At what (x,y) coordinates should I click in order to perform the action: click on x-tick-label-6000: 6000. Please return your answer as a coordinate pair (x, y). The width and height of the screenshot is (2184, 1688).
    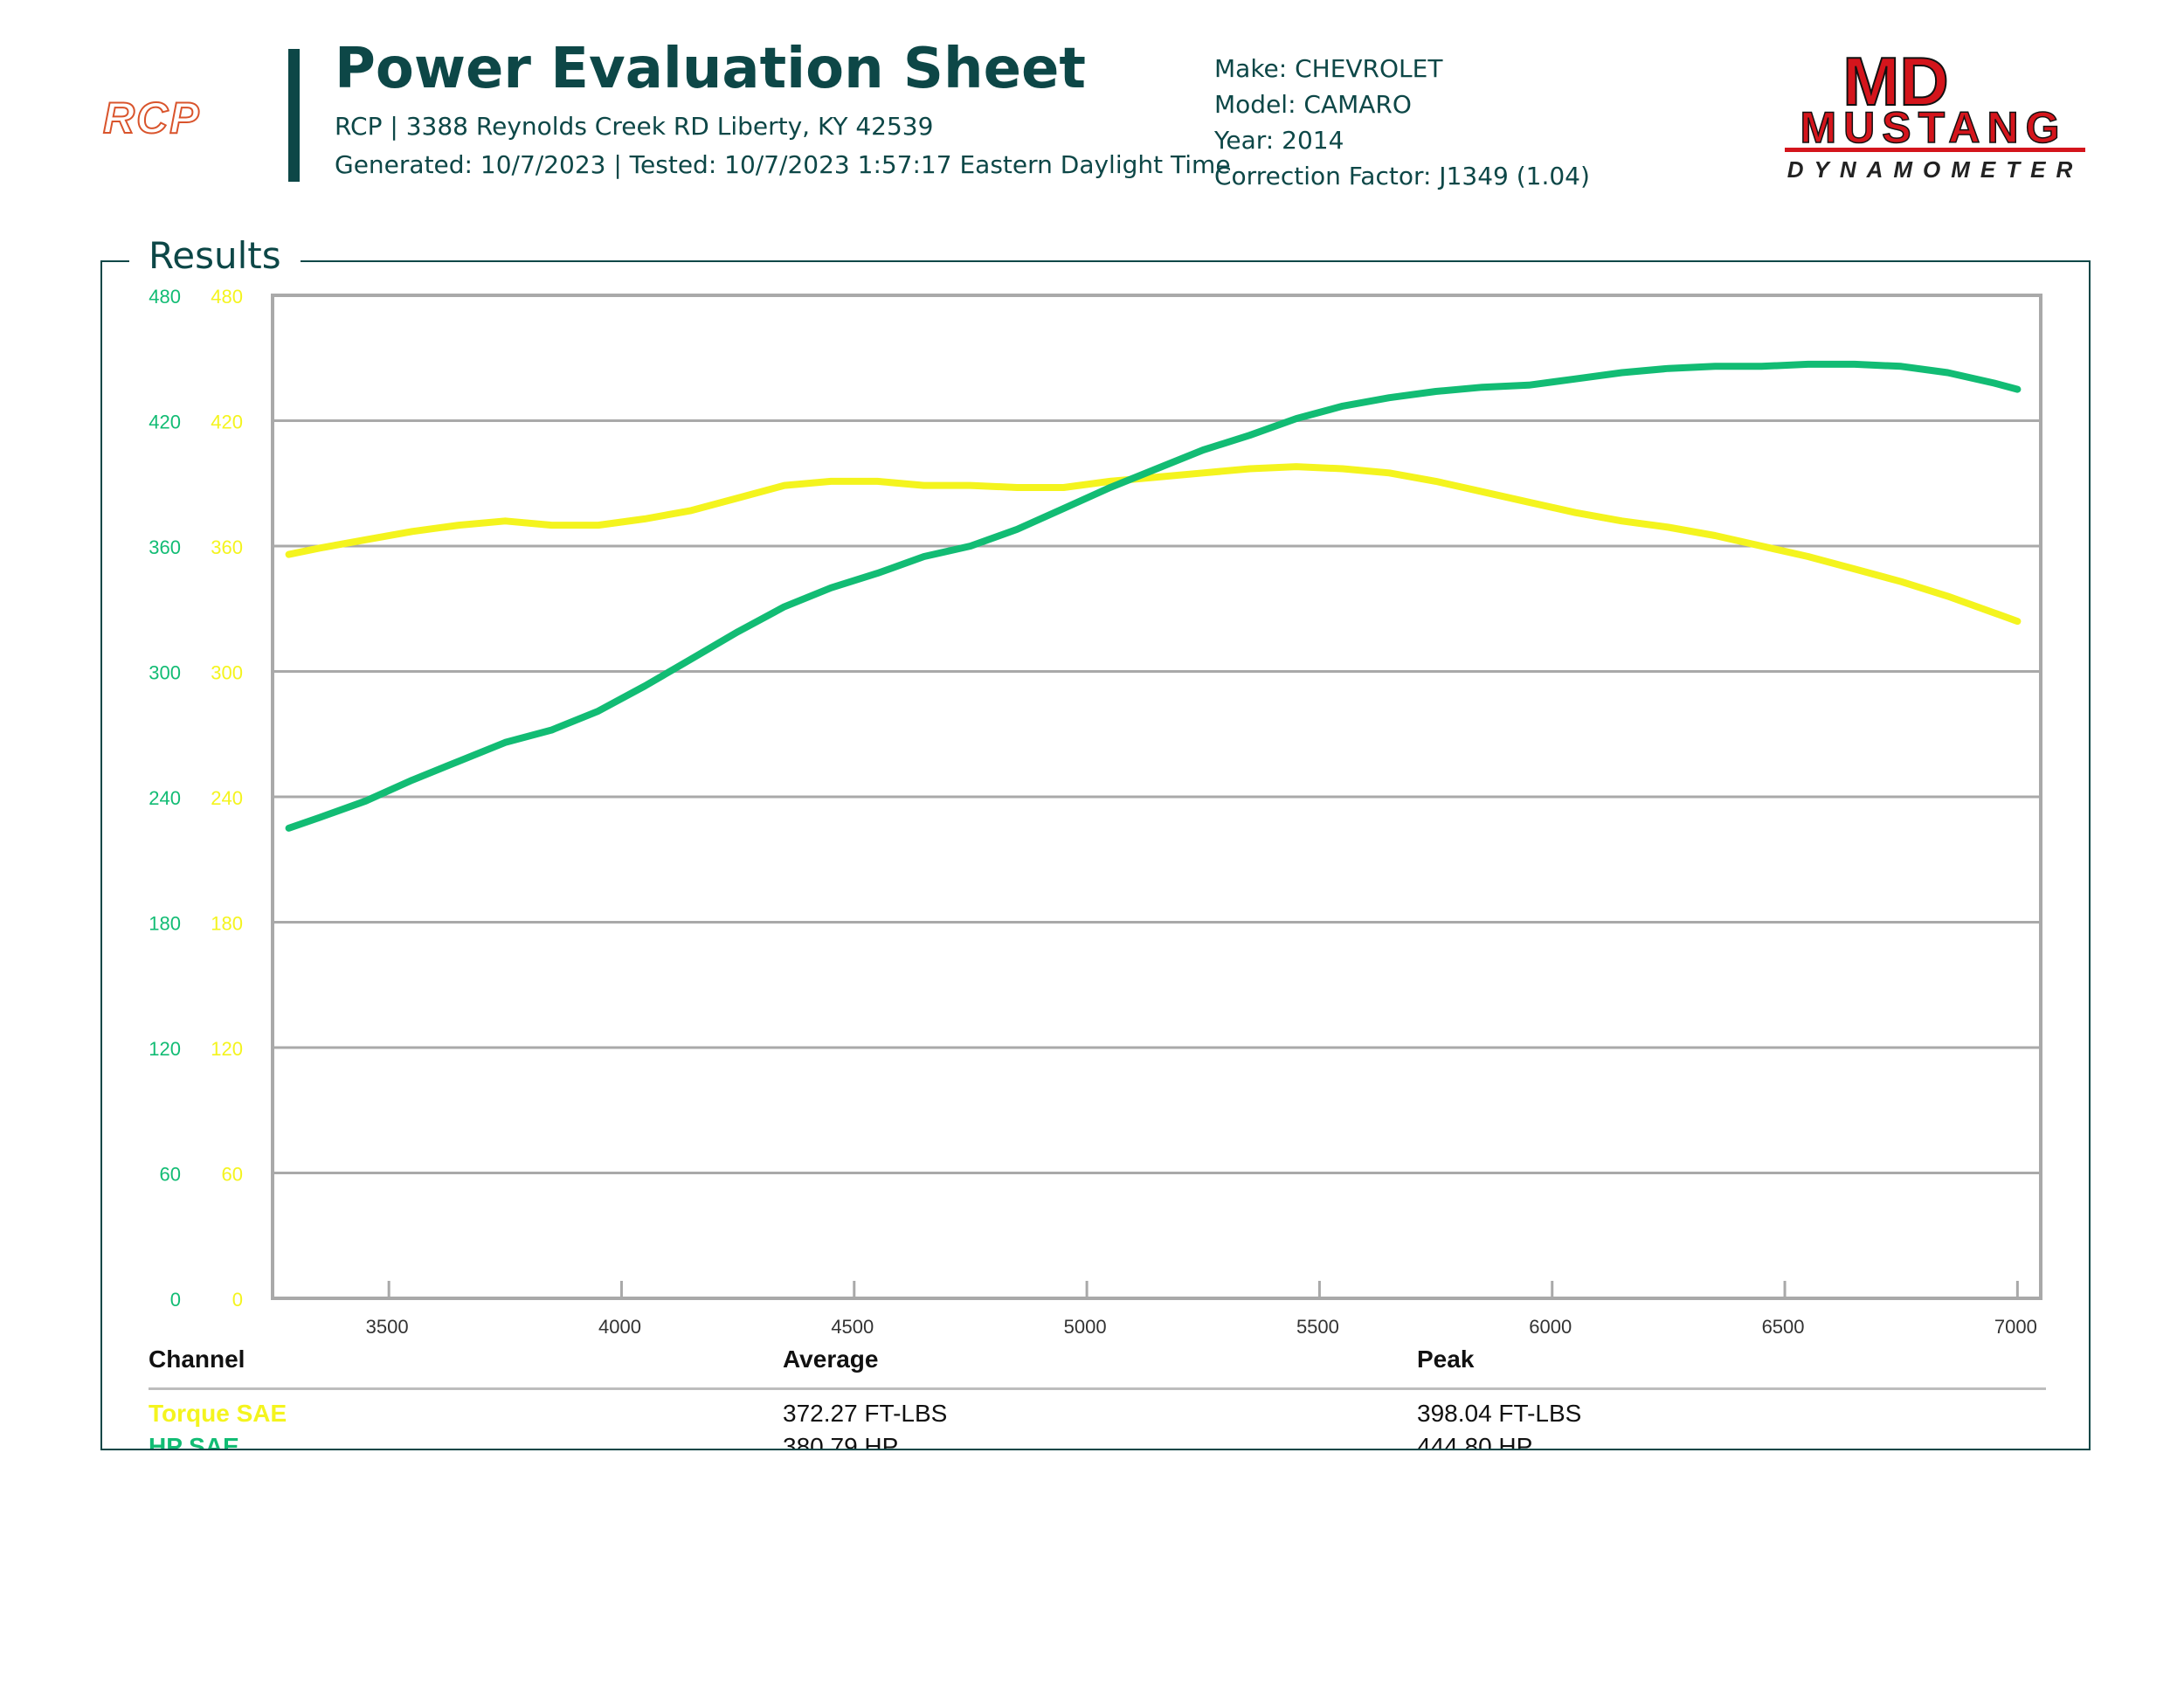
    Looking at the image, I should click on (1550, 1327).